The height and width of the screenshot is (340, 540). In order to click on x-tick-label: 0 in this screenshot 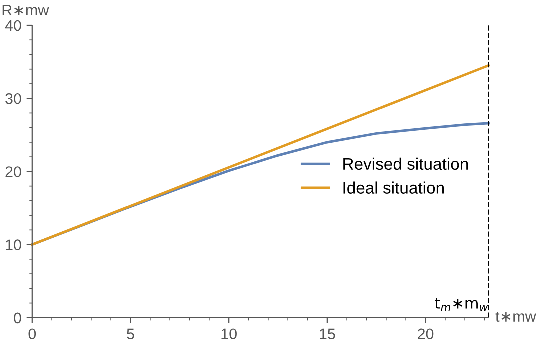, I will do `click(32, 334)`.